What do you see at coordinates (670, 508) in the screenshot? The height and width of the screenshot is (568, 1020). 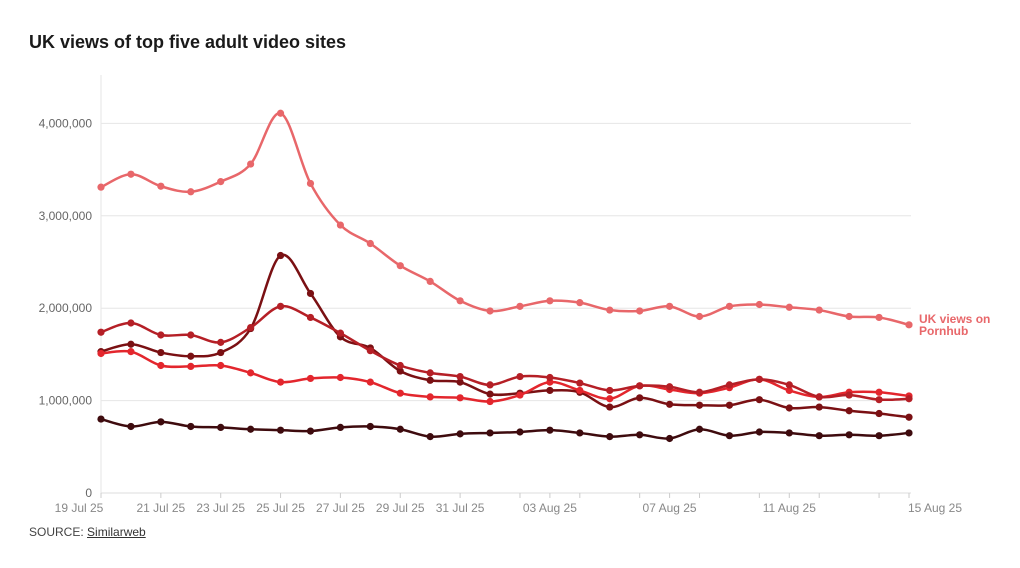 I see `x-tick-label: 07 Aug 25` at bounding box center [670, 508].